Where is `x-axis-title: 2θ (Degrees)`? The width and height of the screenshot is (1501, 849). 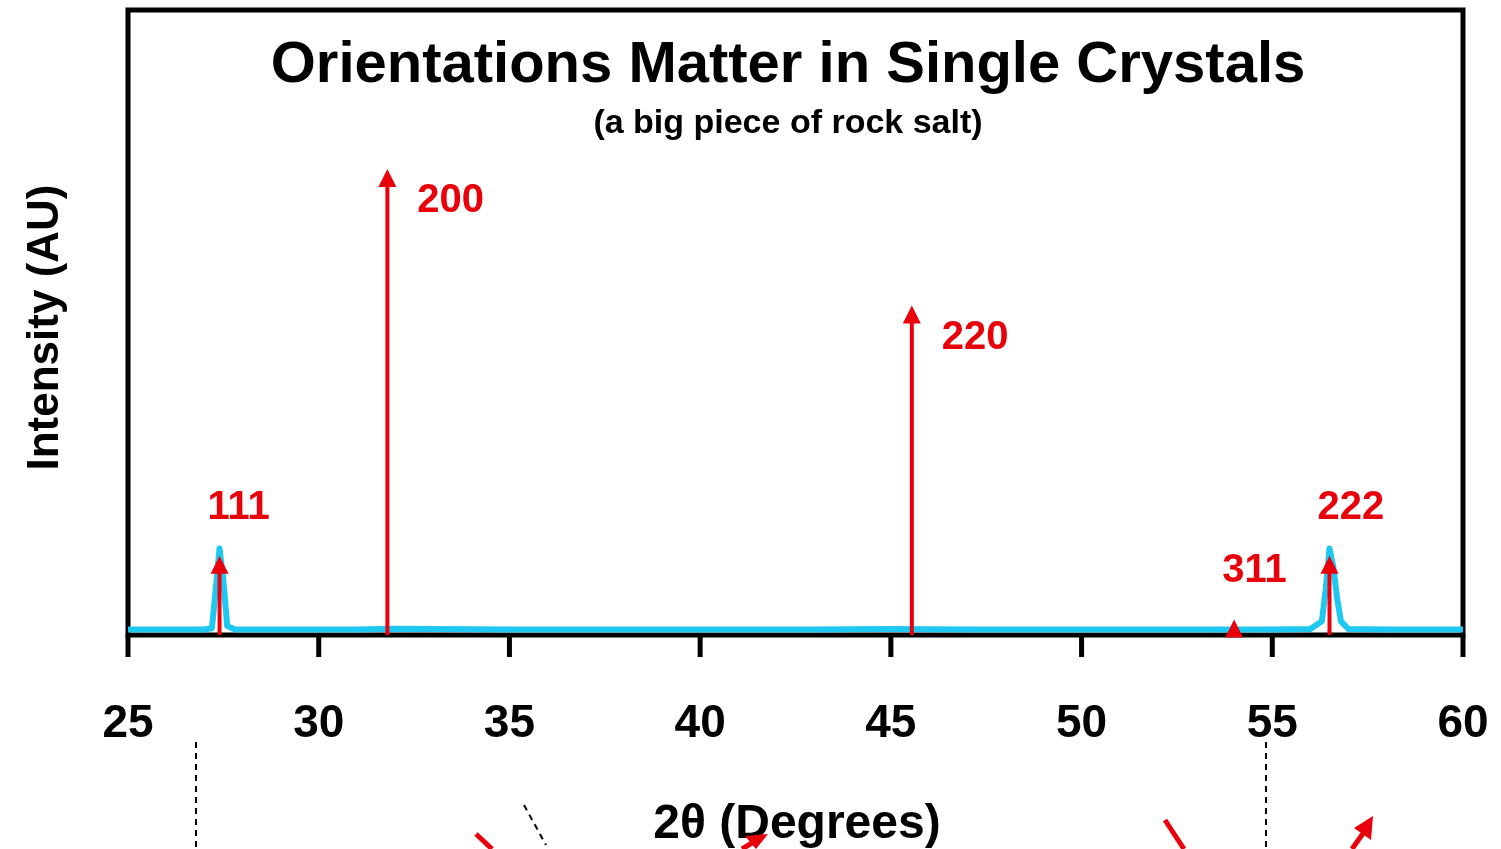
x-axis-title: 2θ (Degrees) is located at coordinates (797, 821).